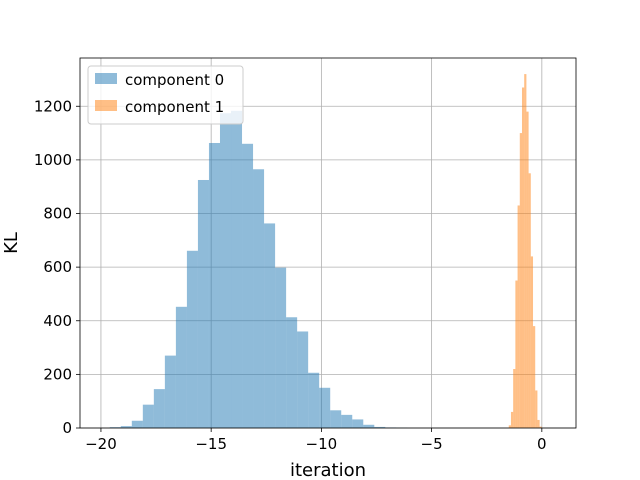 The height and width of the screenshot is (480, 640). What do you see at coordinates (53, 160) in the screenshot?
I see `y-tick-label: 1000` at bounding box center [53, 160].